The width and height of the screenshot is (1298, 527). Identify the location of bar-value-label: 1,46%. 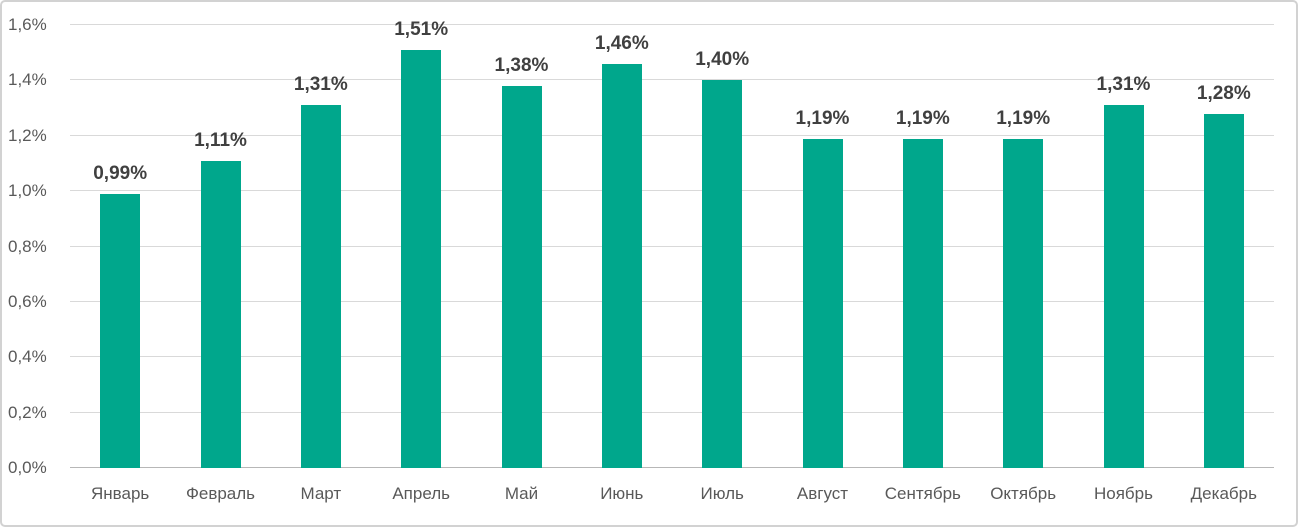
(621, 43).